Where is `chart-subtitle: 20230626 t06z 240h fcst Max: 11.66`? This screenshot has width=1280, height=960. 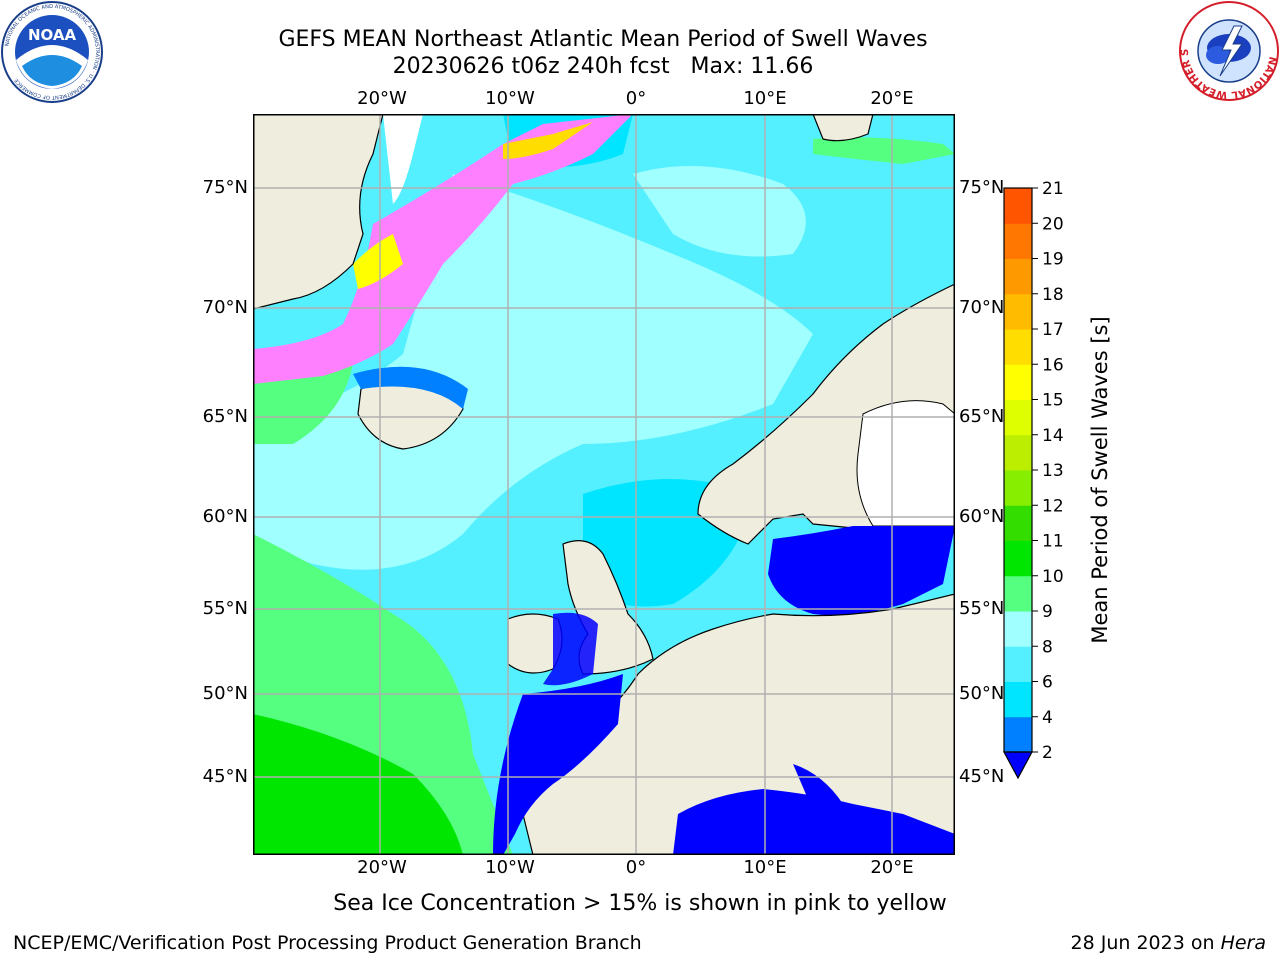 chart-subtitle: 20230626 t06z 240h fcst Max: 11.66 is located at coordinates (603, 66).